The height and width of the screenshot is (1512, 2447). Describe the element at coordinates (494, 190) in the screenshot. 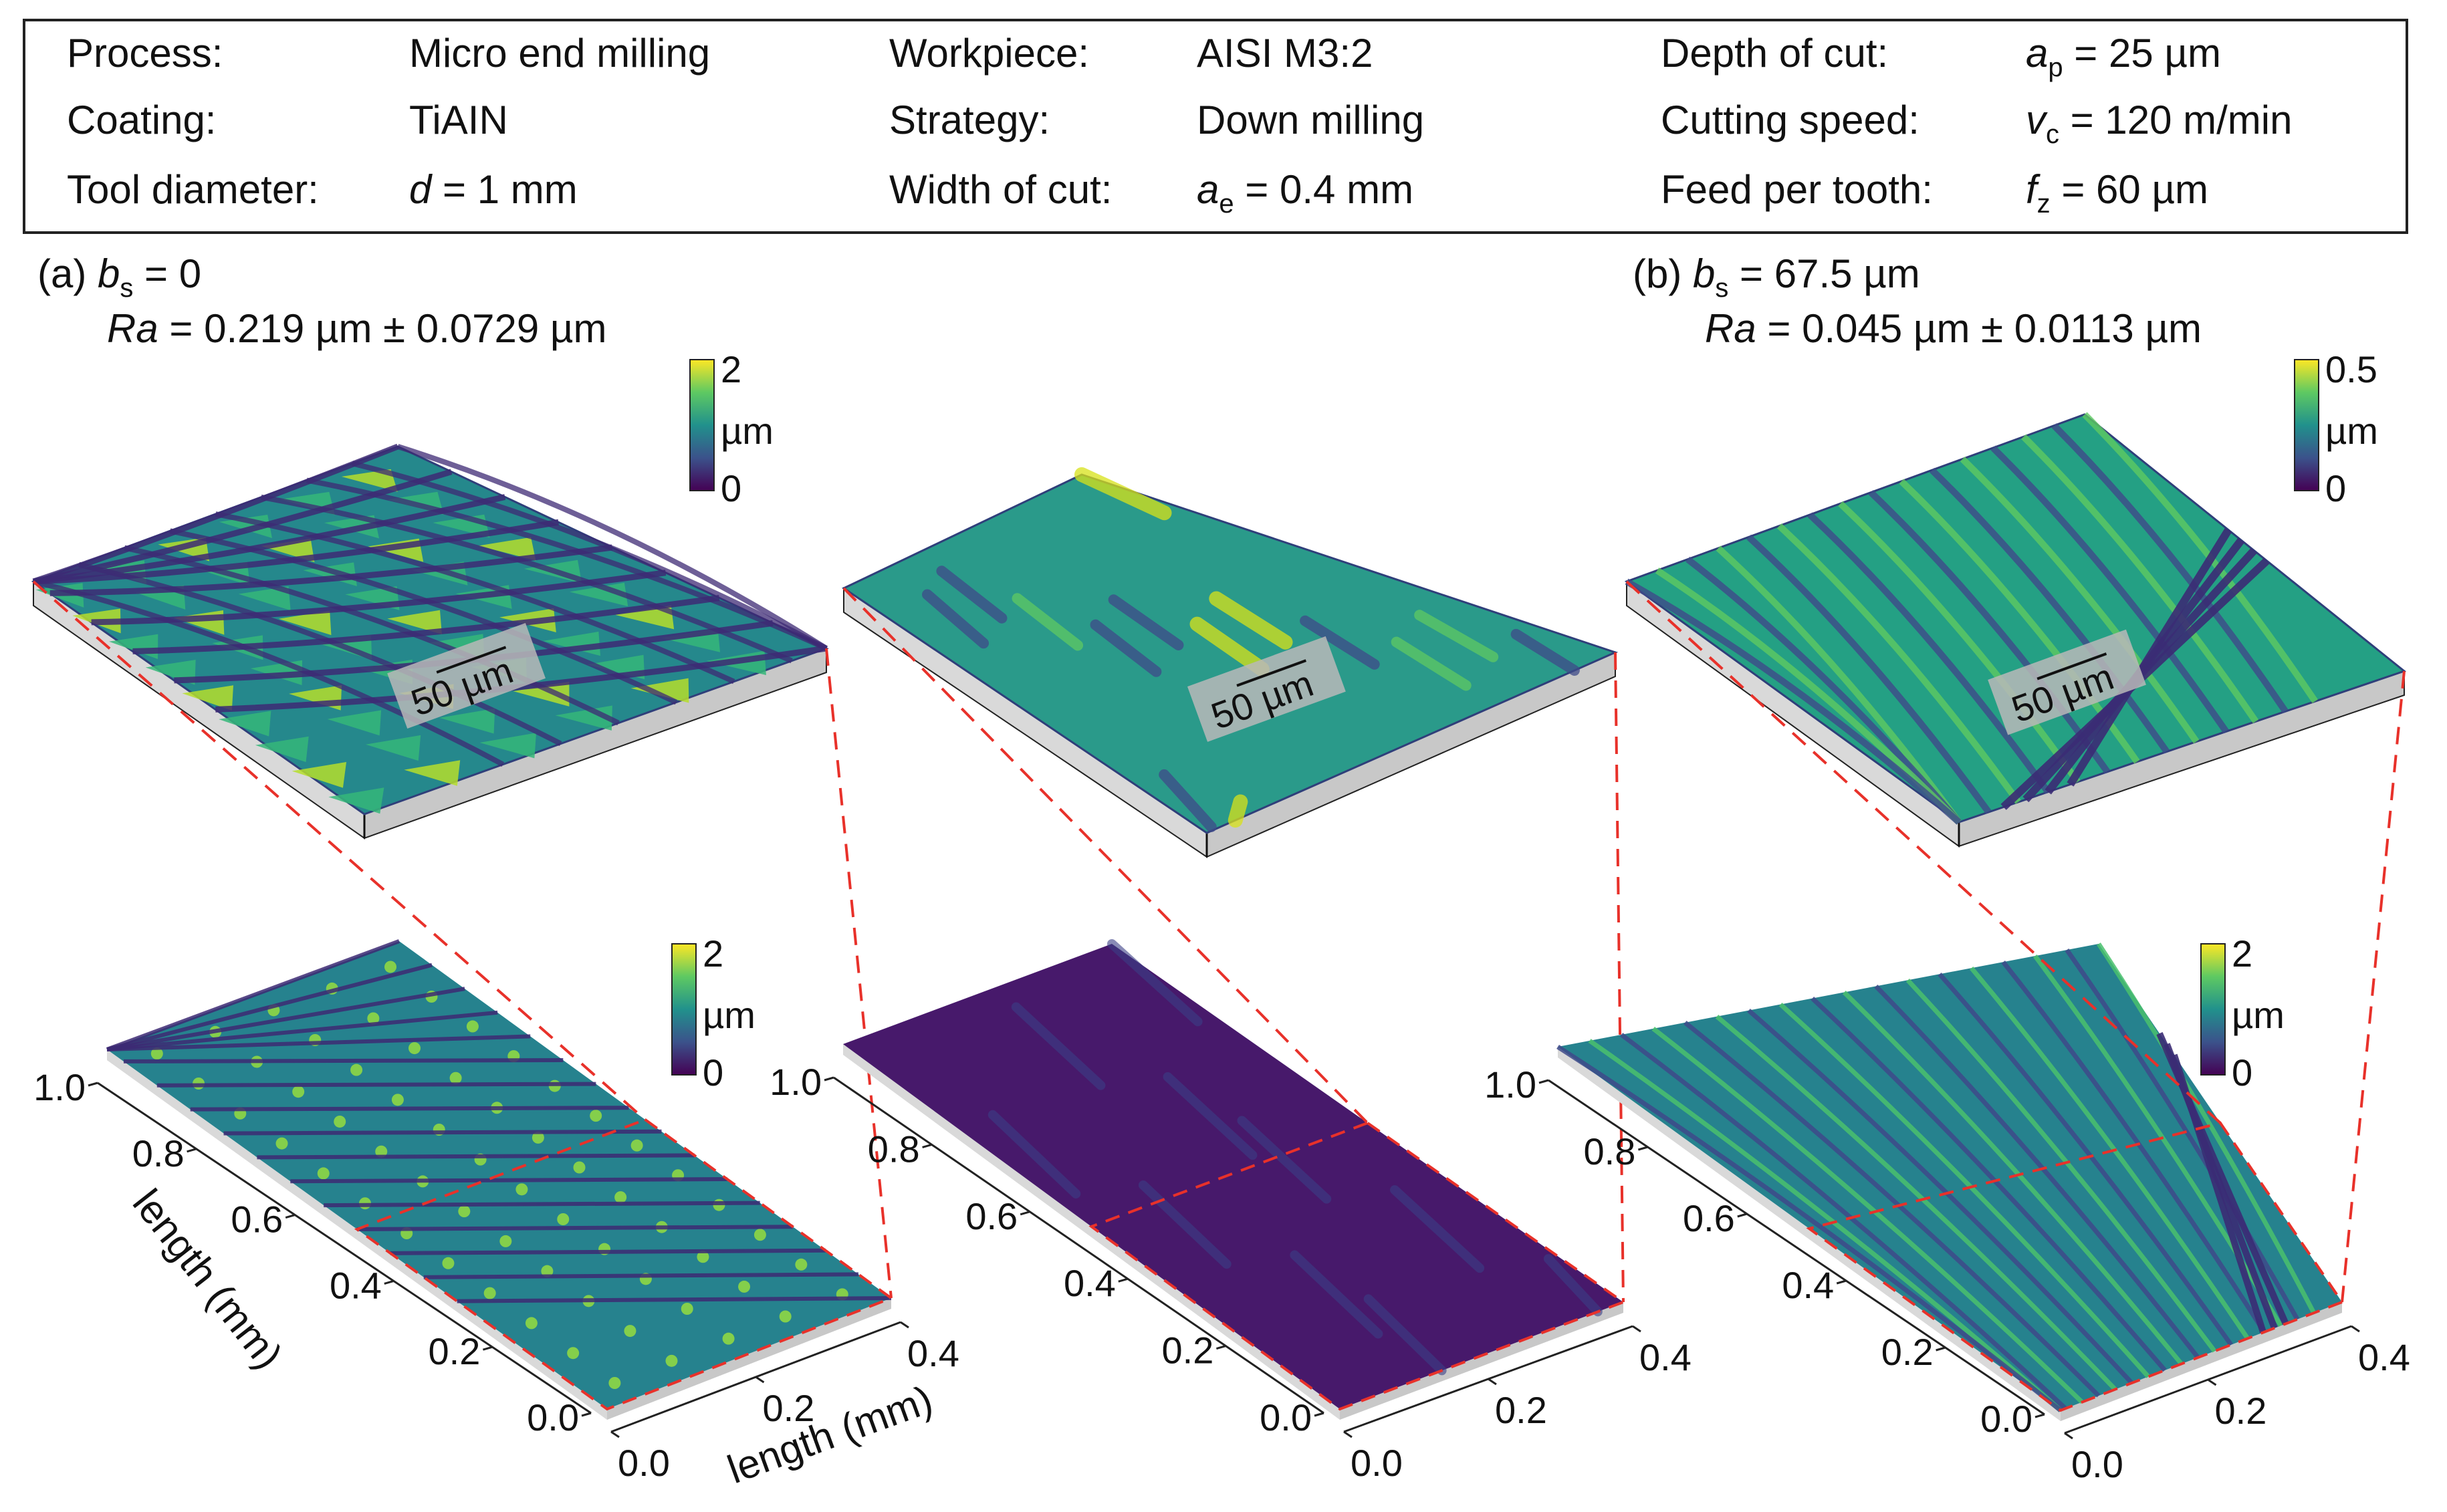

I see `tool-diameter-value: d = 1 mm` at that location.